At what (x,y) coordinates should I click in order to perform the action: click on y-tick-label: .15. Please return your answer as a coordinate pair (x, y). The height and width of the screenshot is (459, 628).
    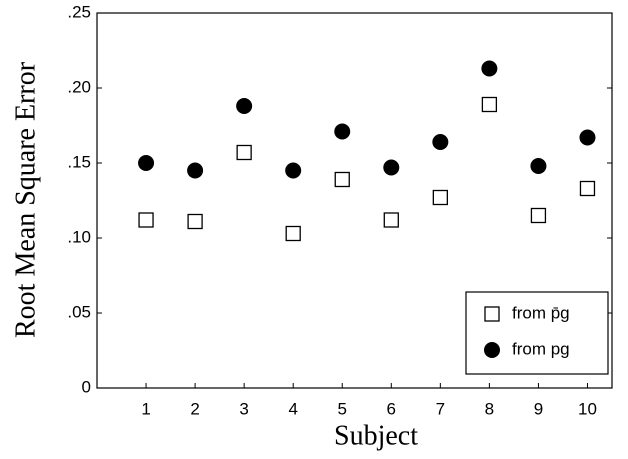
    Looking at the image, I should click on (79, 161).